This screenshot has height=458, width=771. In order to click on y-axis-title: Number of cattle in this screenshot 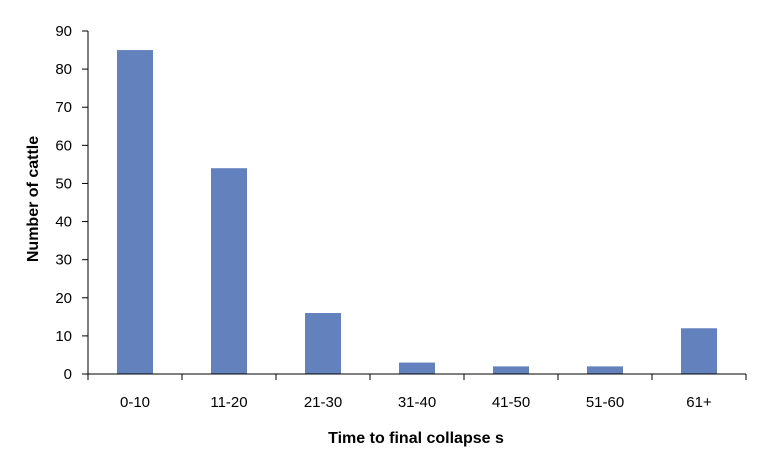, I will do `click(33, 199)`.